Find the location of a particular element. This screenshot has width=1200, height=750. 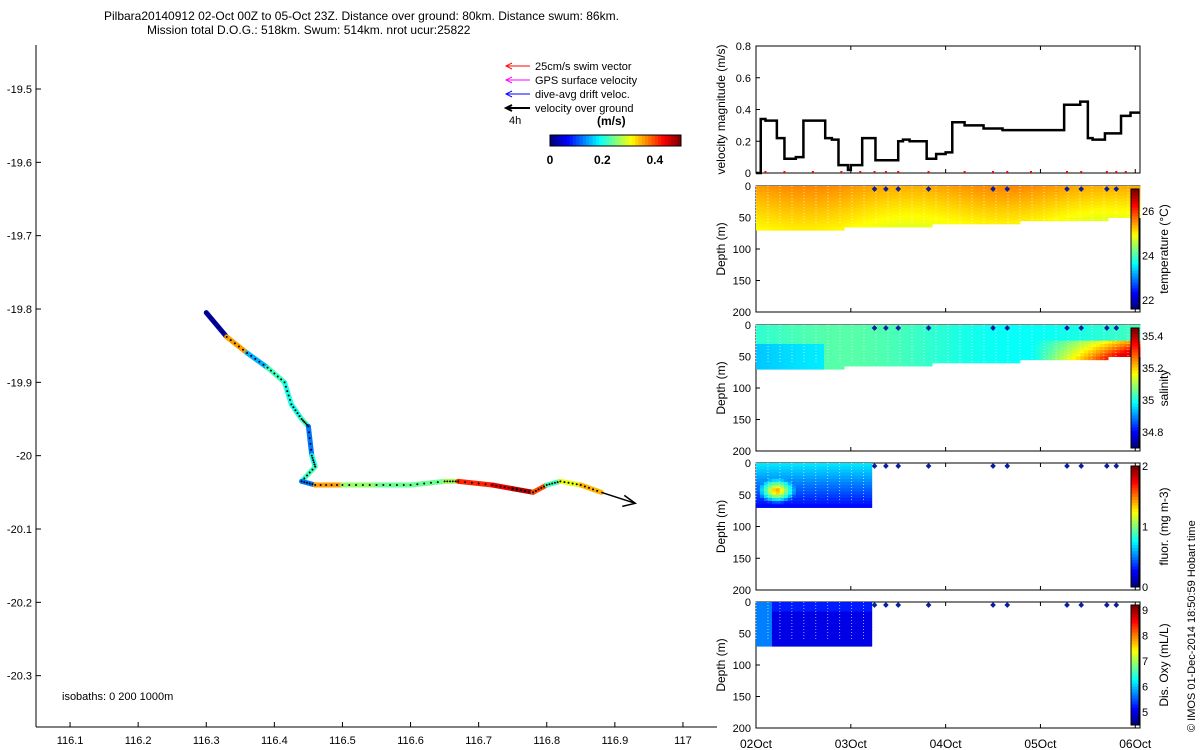

velocity-arrow is located at coordinates (618, 498).